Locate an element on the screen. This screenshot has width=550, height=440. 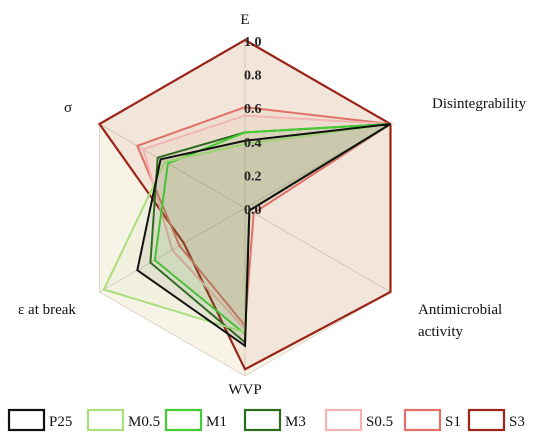
axis-label: Antimicrobial activity is located at coordinates (460, 321).